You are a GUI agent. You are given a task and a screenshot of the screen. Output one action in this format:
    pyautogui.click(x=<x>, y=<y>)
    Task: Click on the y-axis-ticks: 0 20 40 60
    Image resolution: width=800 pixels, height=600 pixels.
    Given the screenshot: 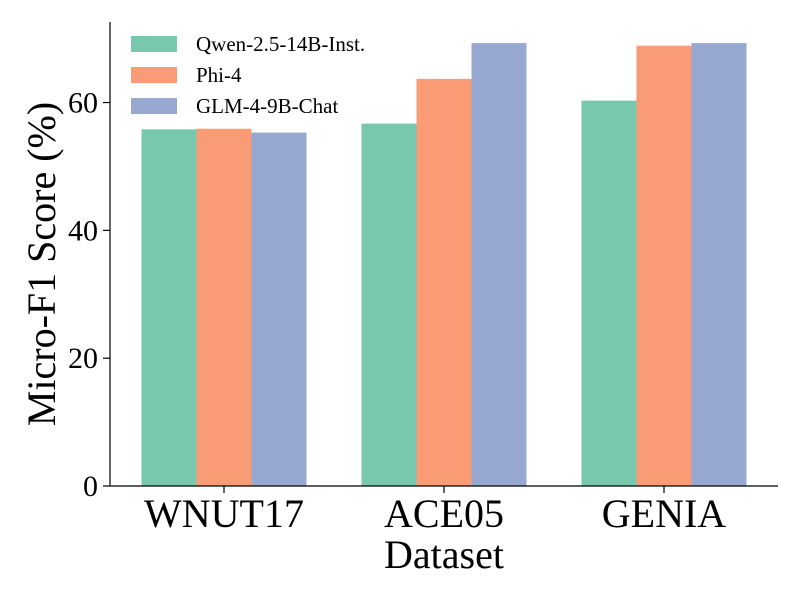 What is the action you would take?
    pyautogui.click(x=89, y=295)
    